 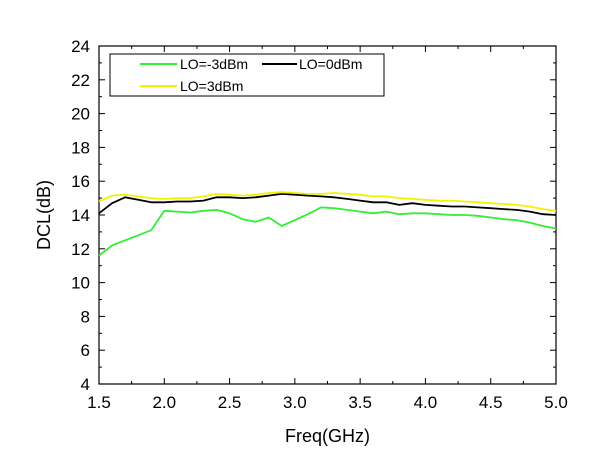 What do you see at coordinates (330, 64) in the screenshot?
I see `legend-label-2: LO=0dBm` at bounding box center [330, 64].